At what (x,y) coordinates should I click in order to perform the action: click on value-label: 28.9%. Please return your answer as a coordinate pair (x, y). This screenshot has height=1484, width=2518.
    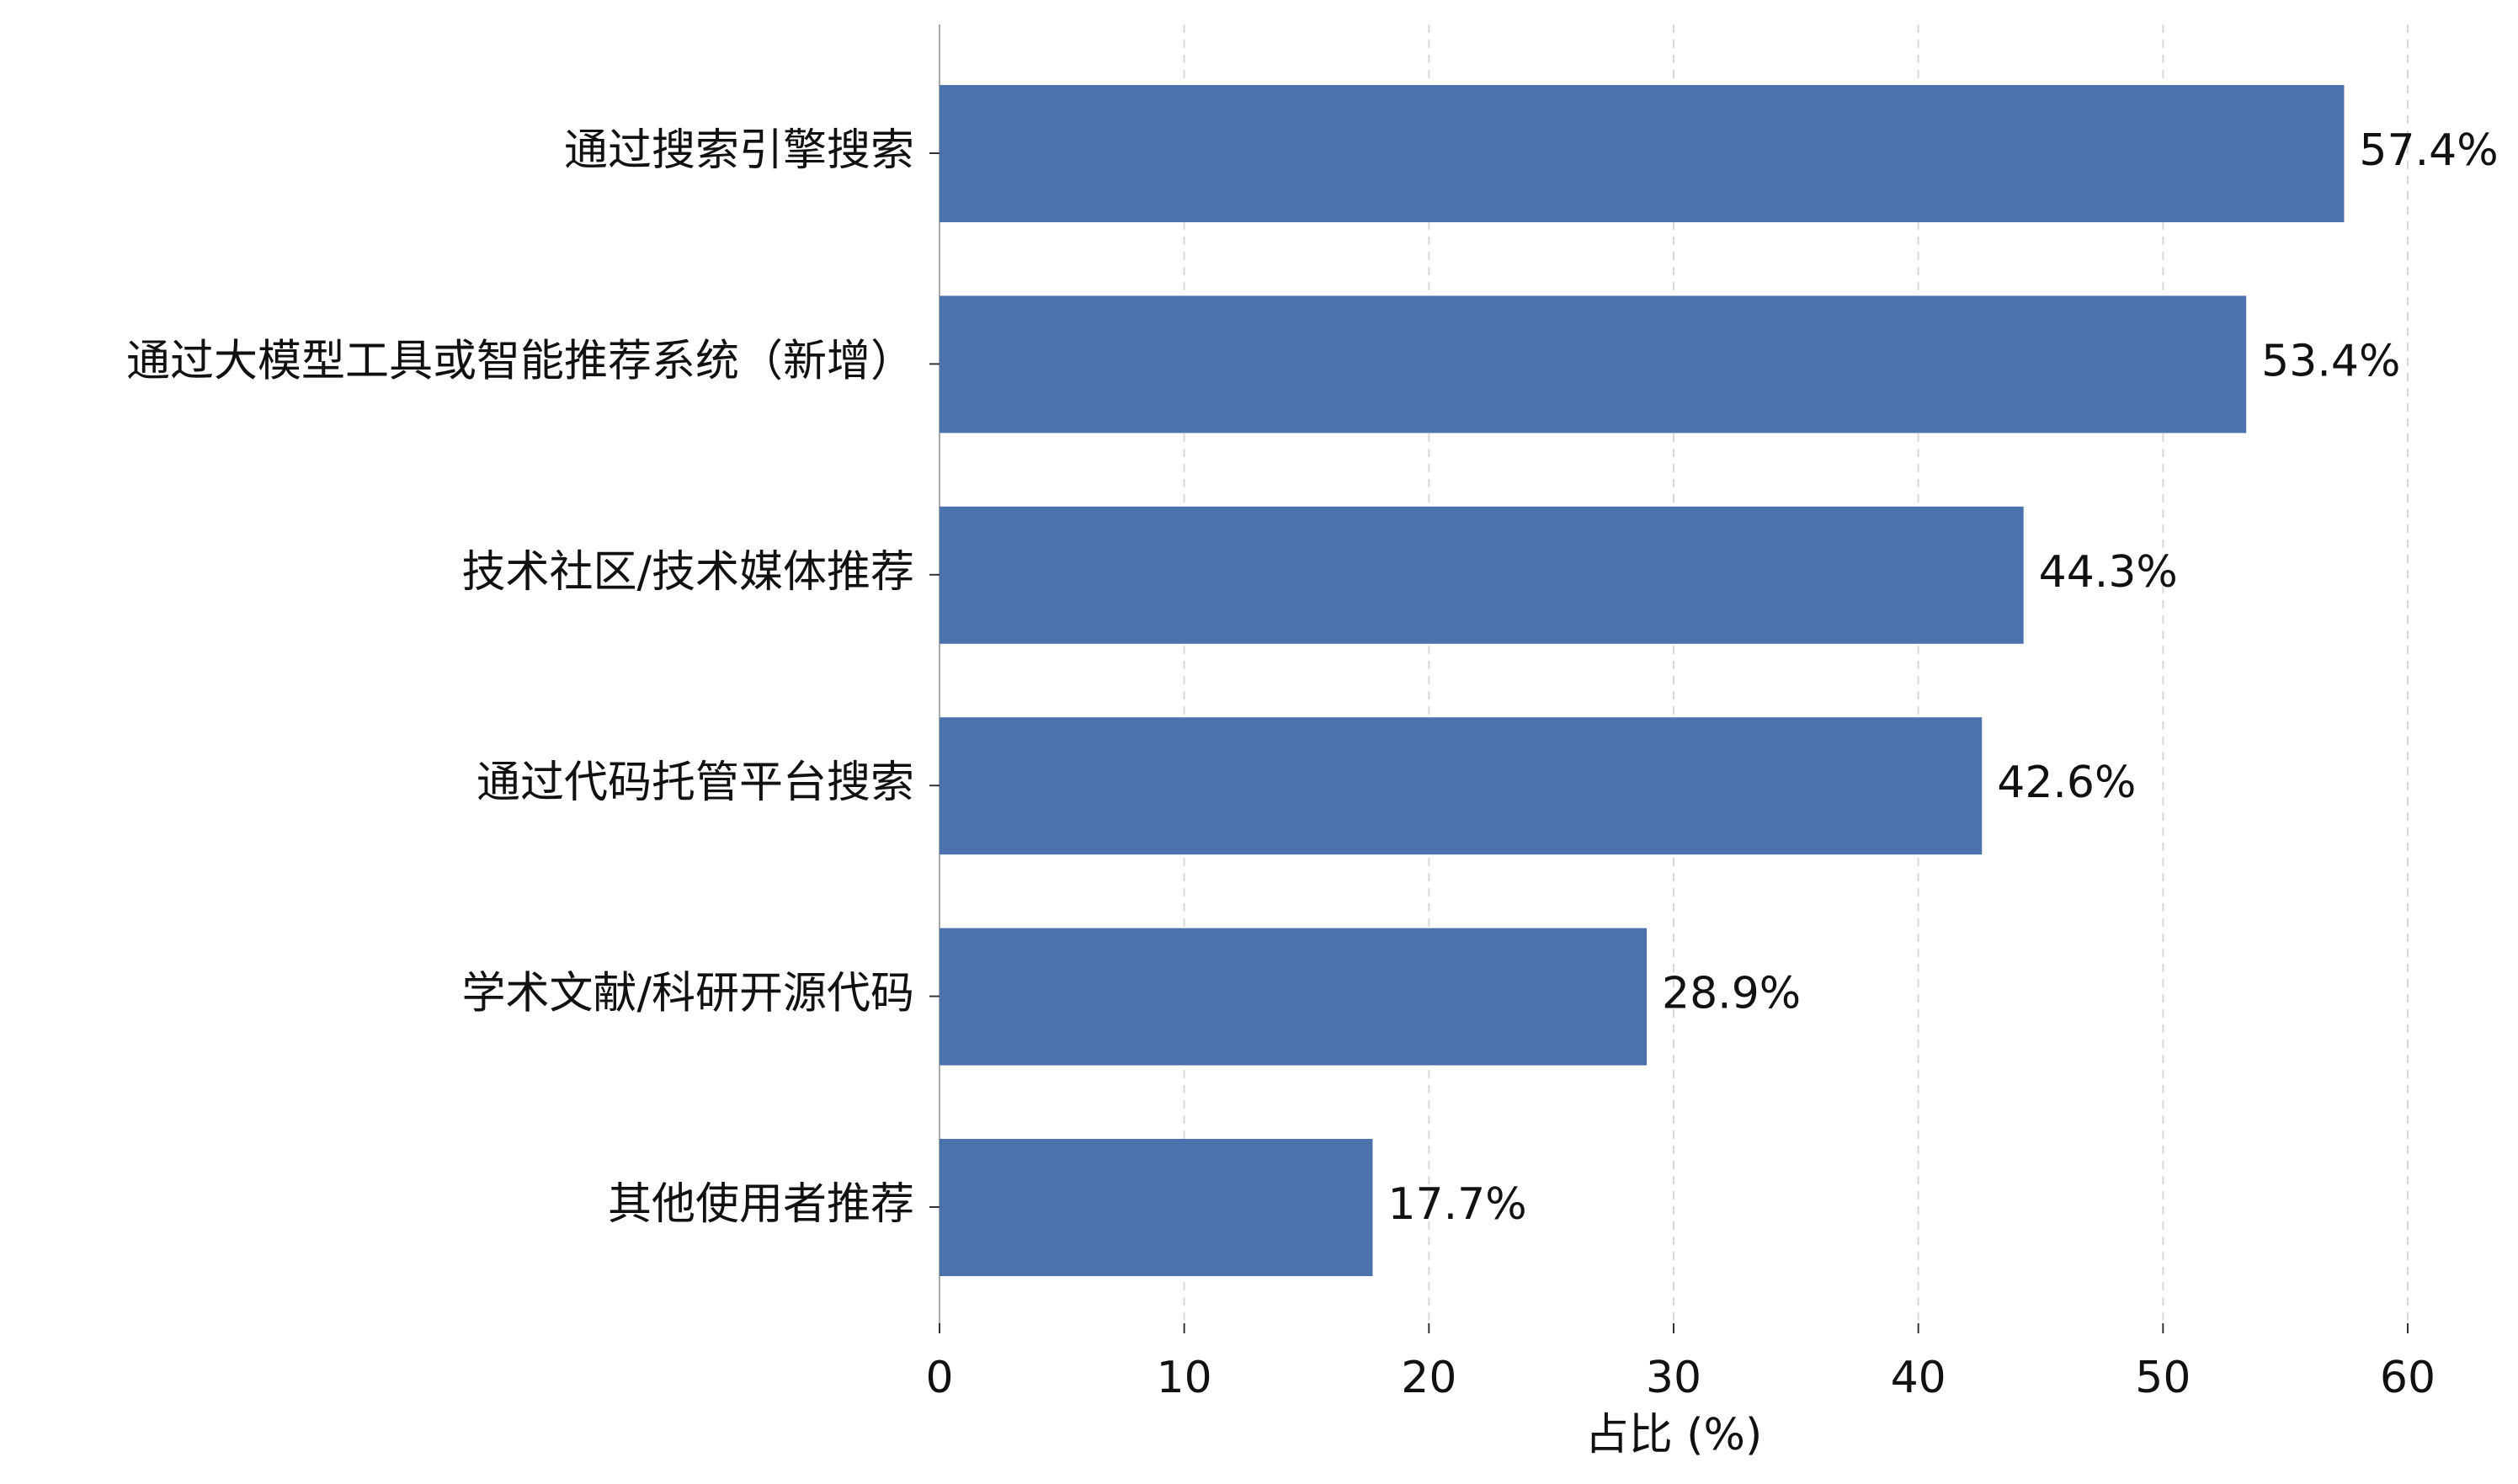
    Looking at the image, I should click on (1731, 994).